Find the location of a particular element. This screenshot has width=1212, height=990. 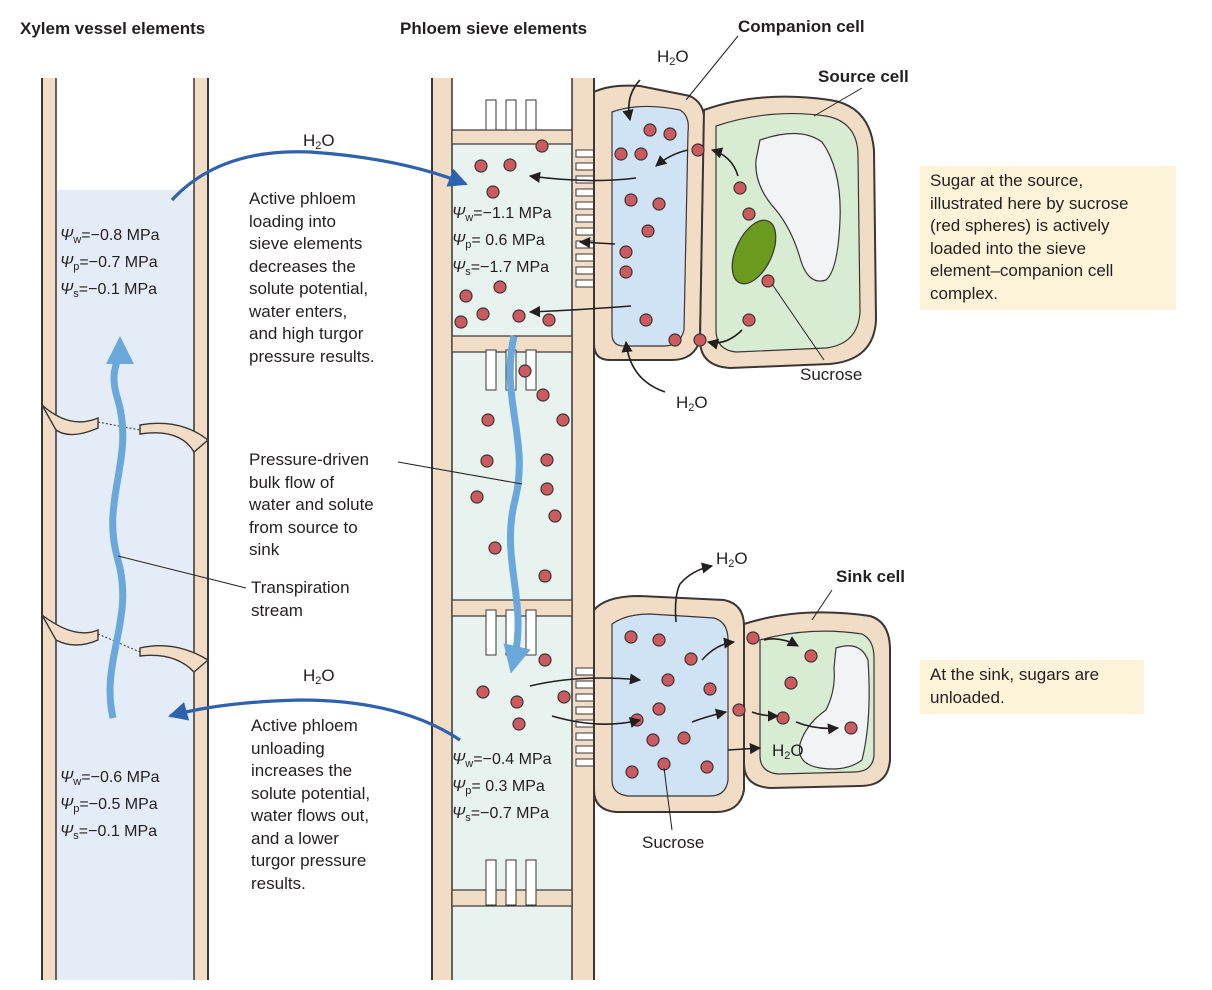

phloem-top-potentials: Ψw=−1.1 MPa Ψp= 0.6 MPa Ψs=−1.7 MPa is located at coordinates (502, 241).